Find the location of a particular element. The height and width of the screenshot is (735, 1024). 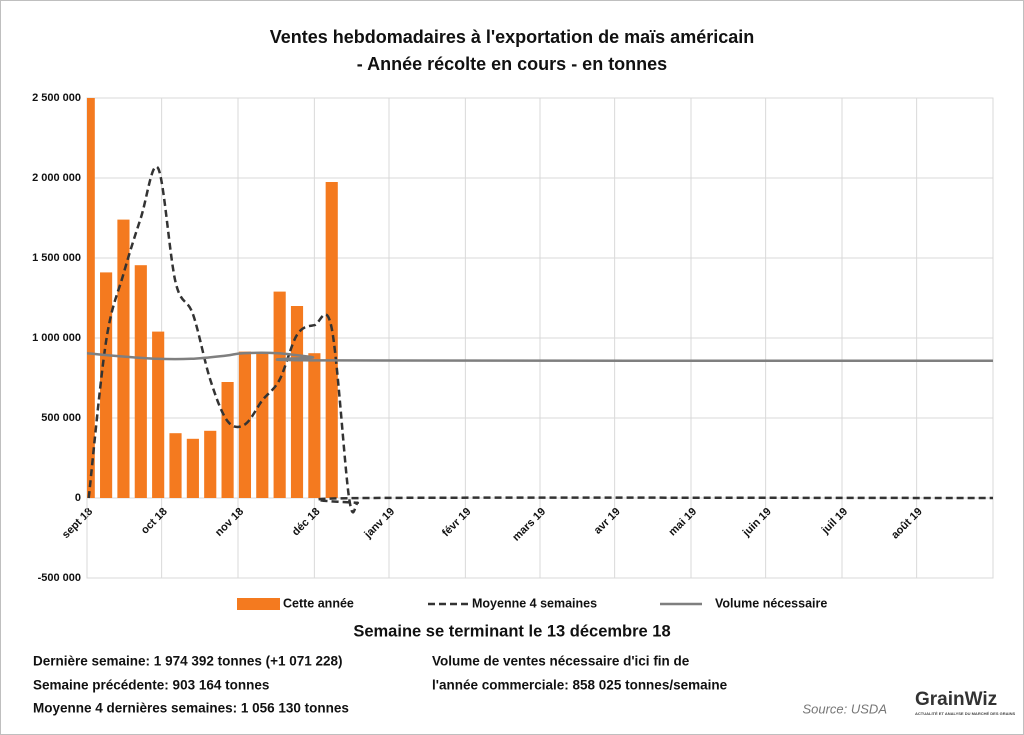

annotation: Volume de ventes nécessaire d'ici fin de is located at coordinates (561, 661).